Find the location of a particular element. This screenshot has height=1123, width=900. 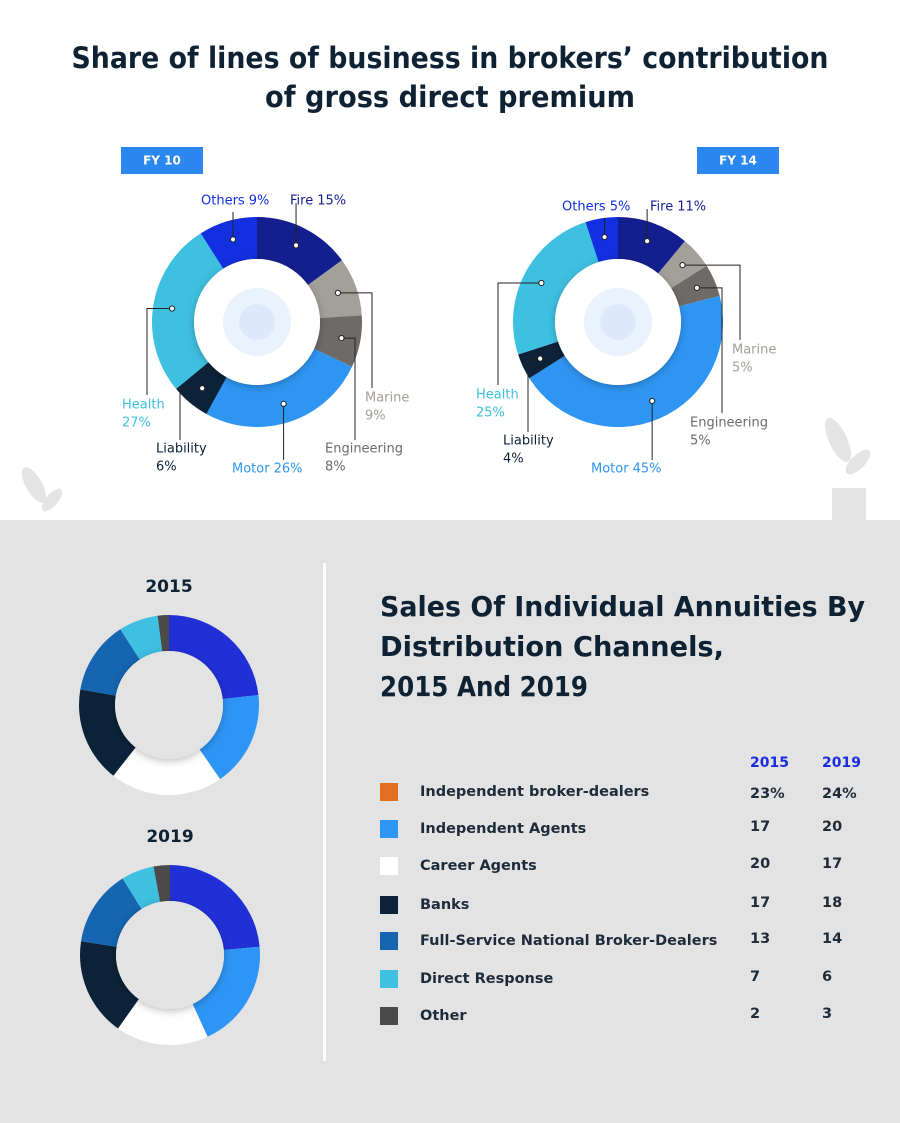

value-label: 11% is located at coordinates (691, 207).